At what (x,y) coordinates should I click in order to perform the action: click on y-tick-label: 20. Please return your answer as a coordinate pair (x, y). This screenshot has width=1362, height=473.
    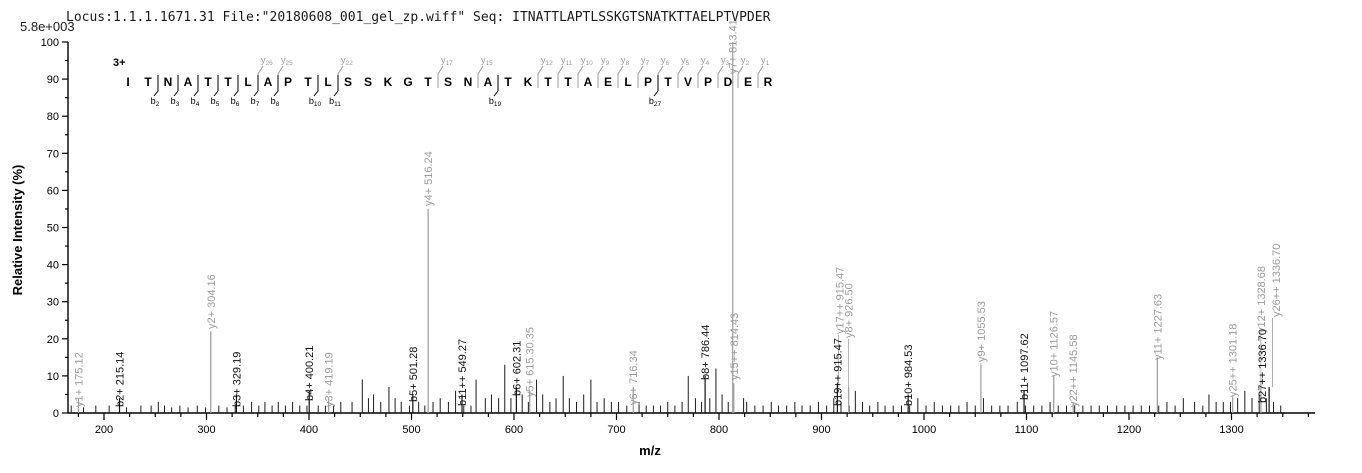
    Looking at the image, I should click on (53, 340).